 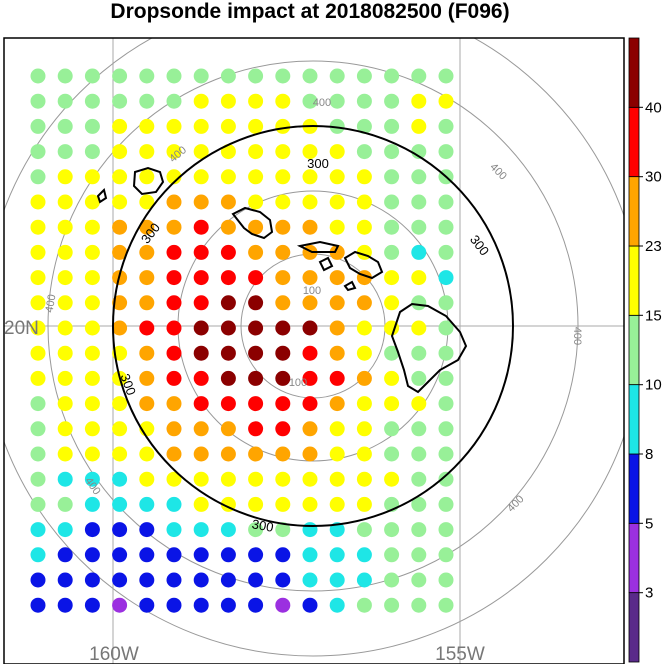 I want to click on island-lanai, so click(x=326, y=264).